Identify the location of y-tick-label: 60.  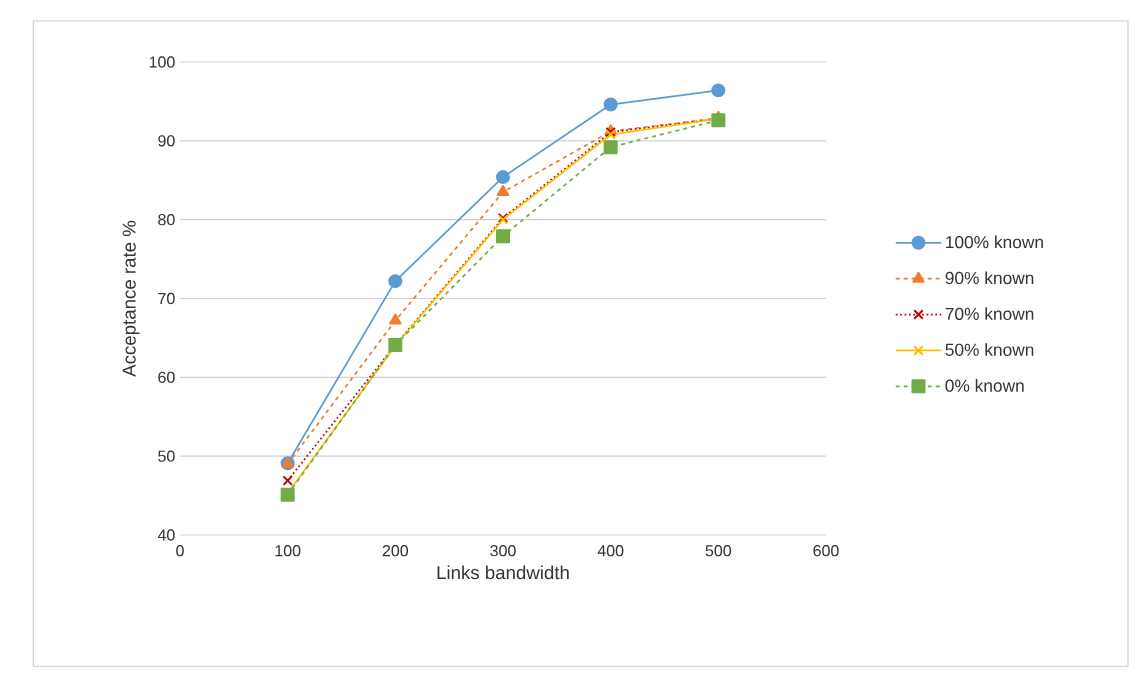
(166, 377).